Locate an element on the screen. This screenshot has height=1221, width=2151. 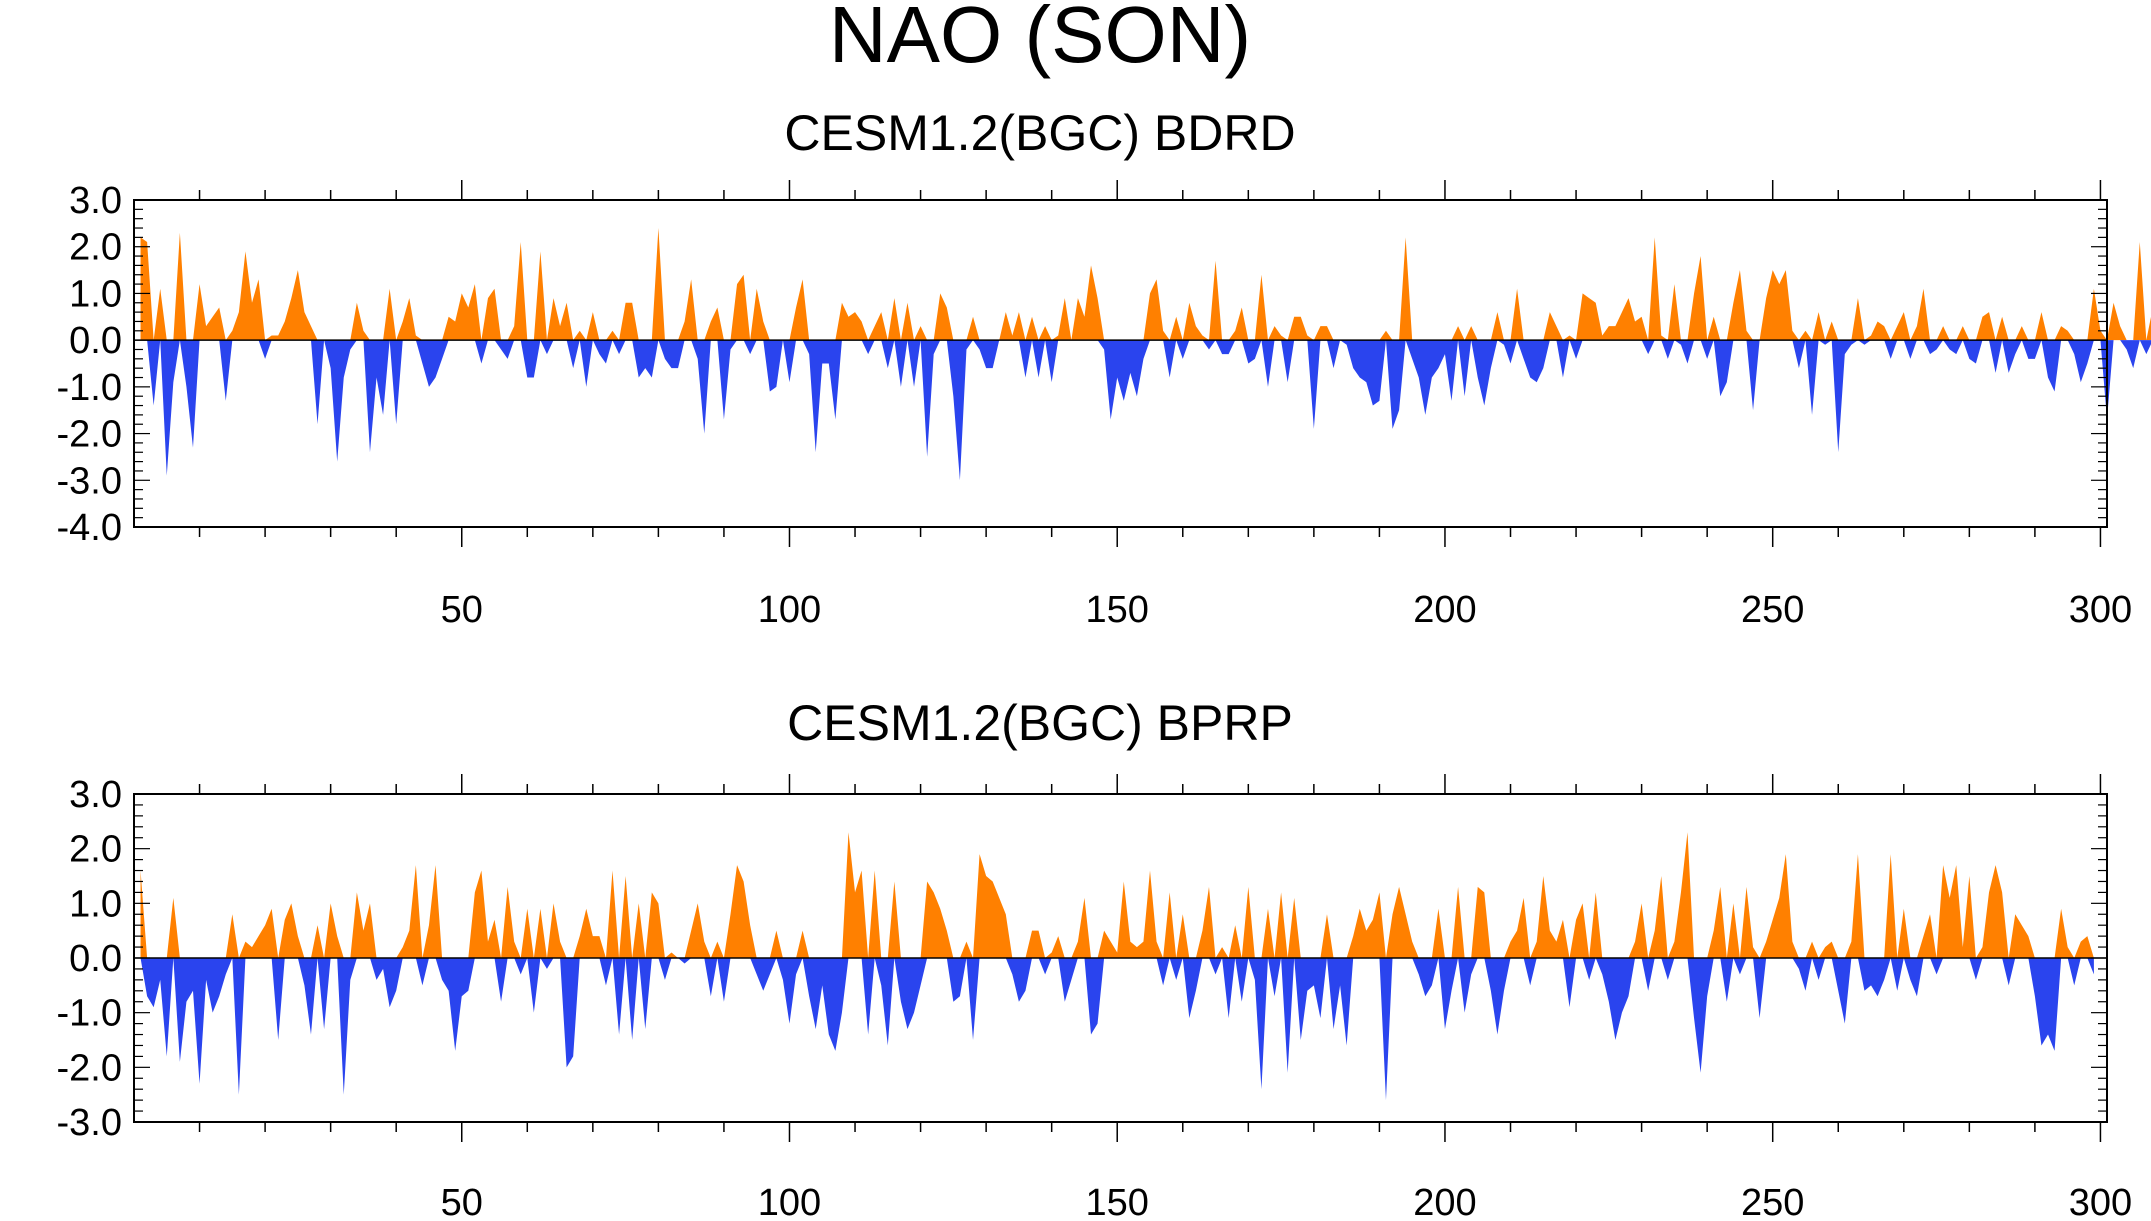
y-tick-label: -4.0 is located at coordinates (89, 528).